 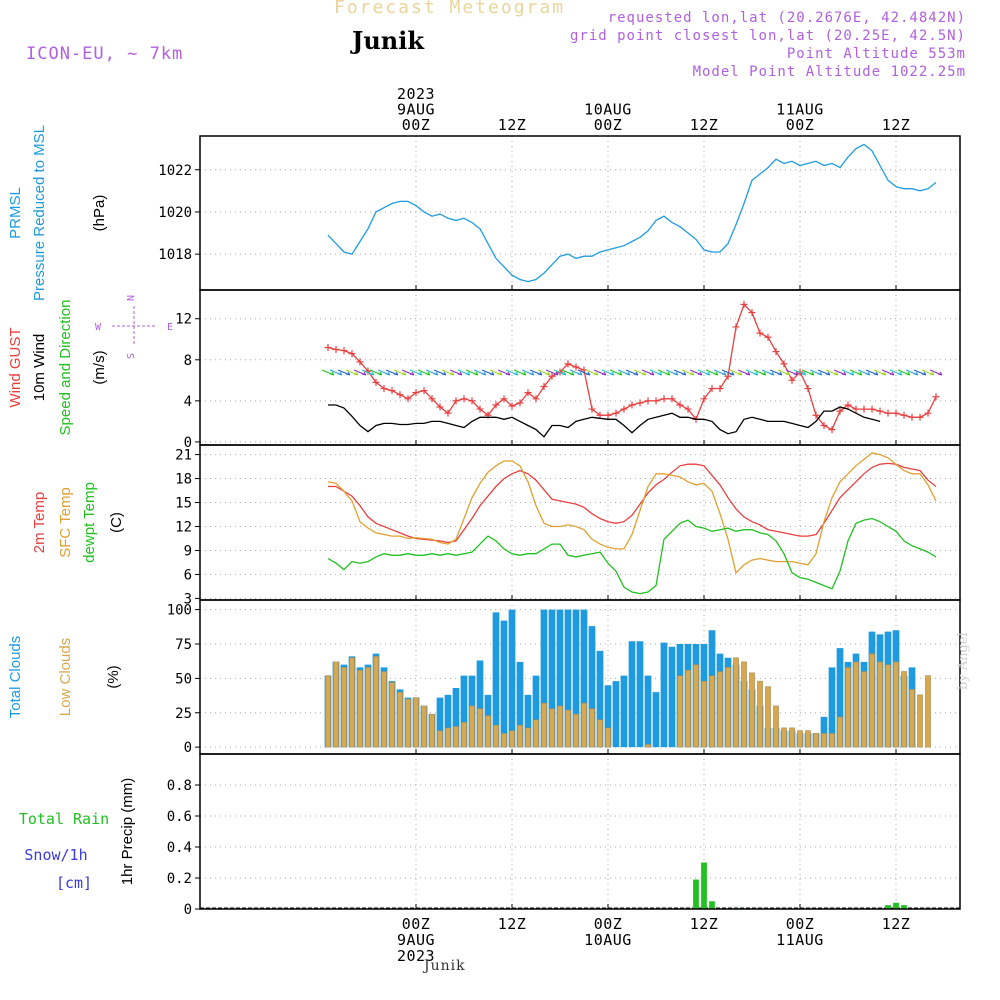 What do you see at coordinates (183, 645) in the screenshot?
I see `ytick-label: 75` at bounding box center [183, 645].